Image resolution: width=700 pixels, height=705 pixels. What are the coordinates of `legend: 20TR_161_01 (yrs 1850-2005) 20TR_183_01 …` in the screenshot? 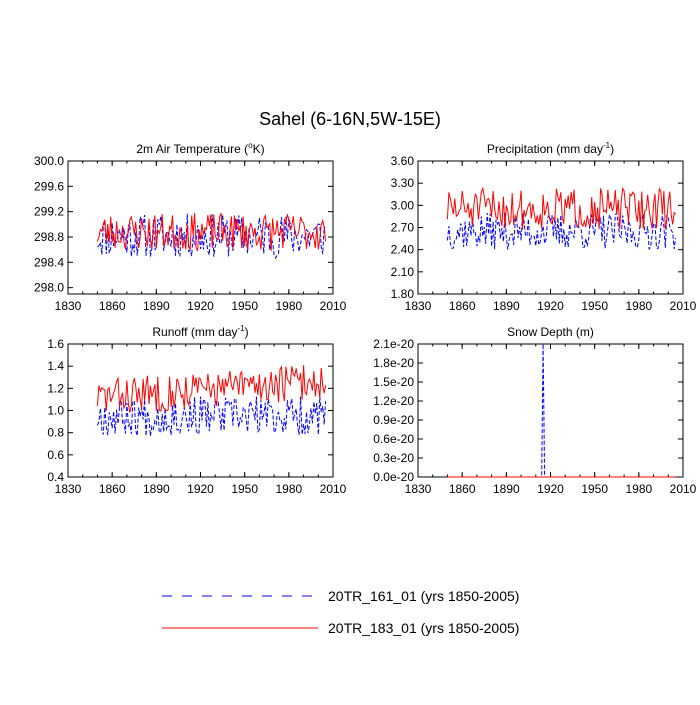 It's located at (340, 612).